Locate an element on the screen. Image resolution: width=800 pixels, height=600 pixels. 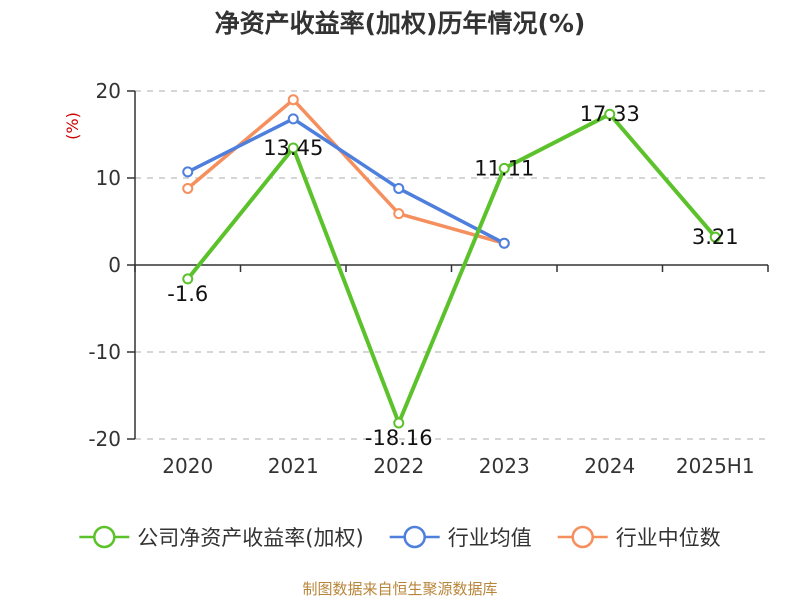
legend-label: 行业中位数 is located at coordinates (668, 538).